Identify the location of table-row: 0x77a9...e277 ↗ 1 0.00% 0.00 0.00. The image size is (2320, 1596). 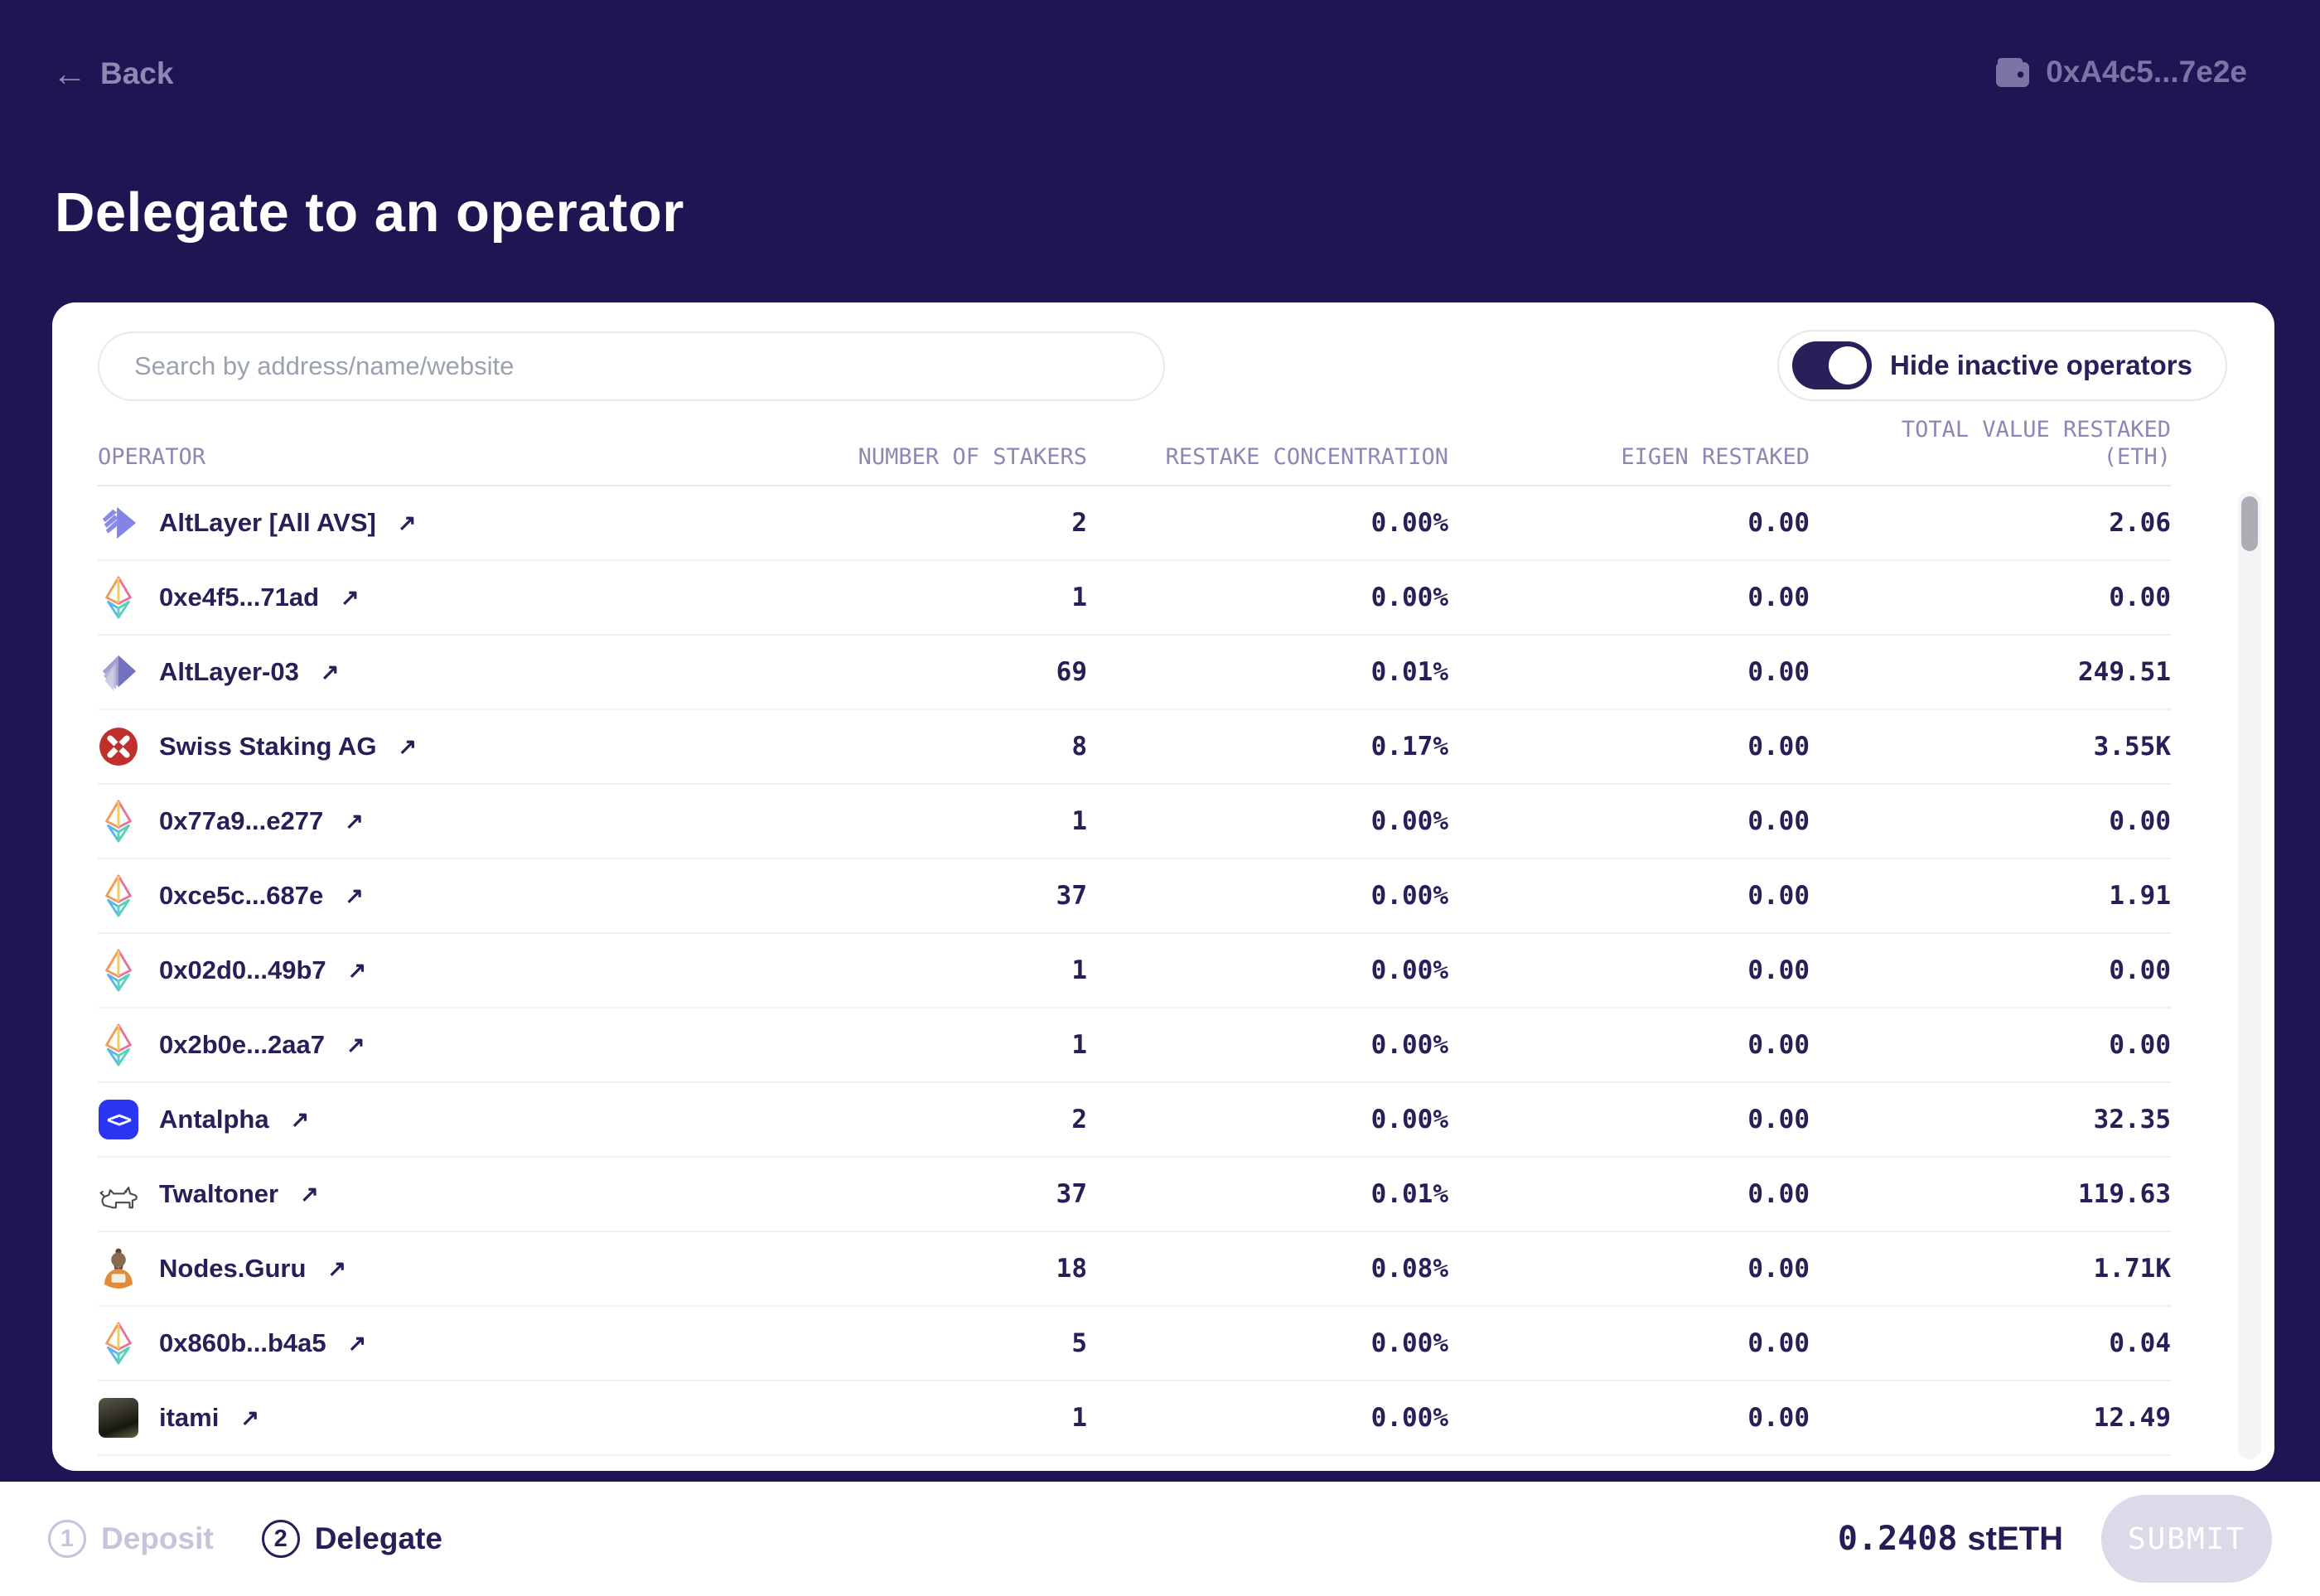
(1134, 822).